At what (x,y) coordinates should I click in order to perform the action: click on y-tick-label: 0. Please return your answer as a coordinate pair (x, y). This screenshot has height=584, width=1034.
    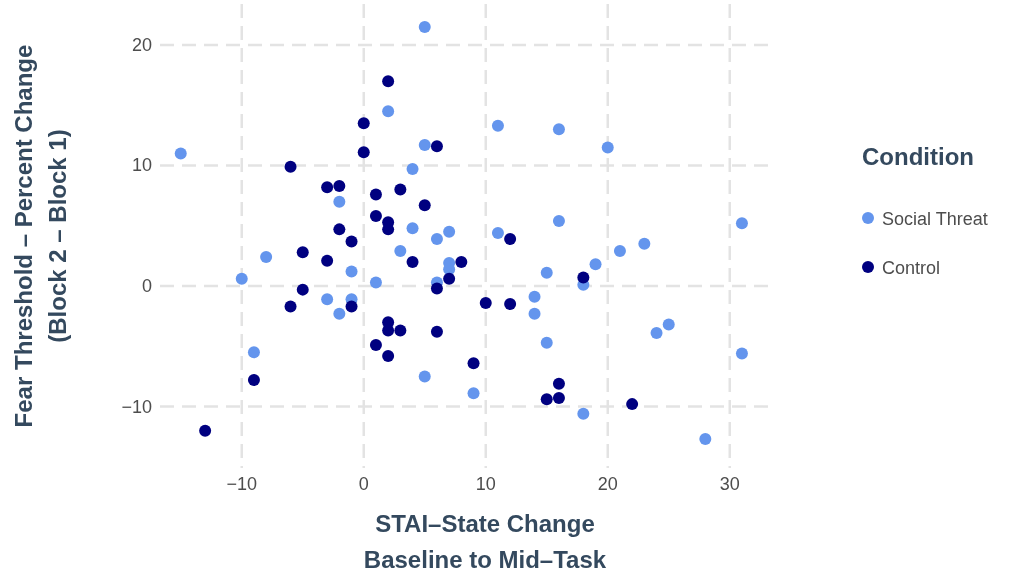
    Looking at the image, I should click on (146, 286).